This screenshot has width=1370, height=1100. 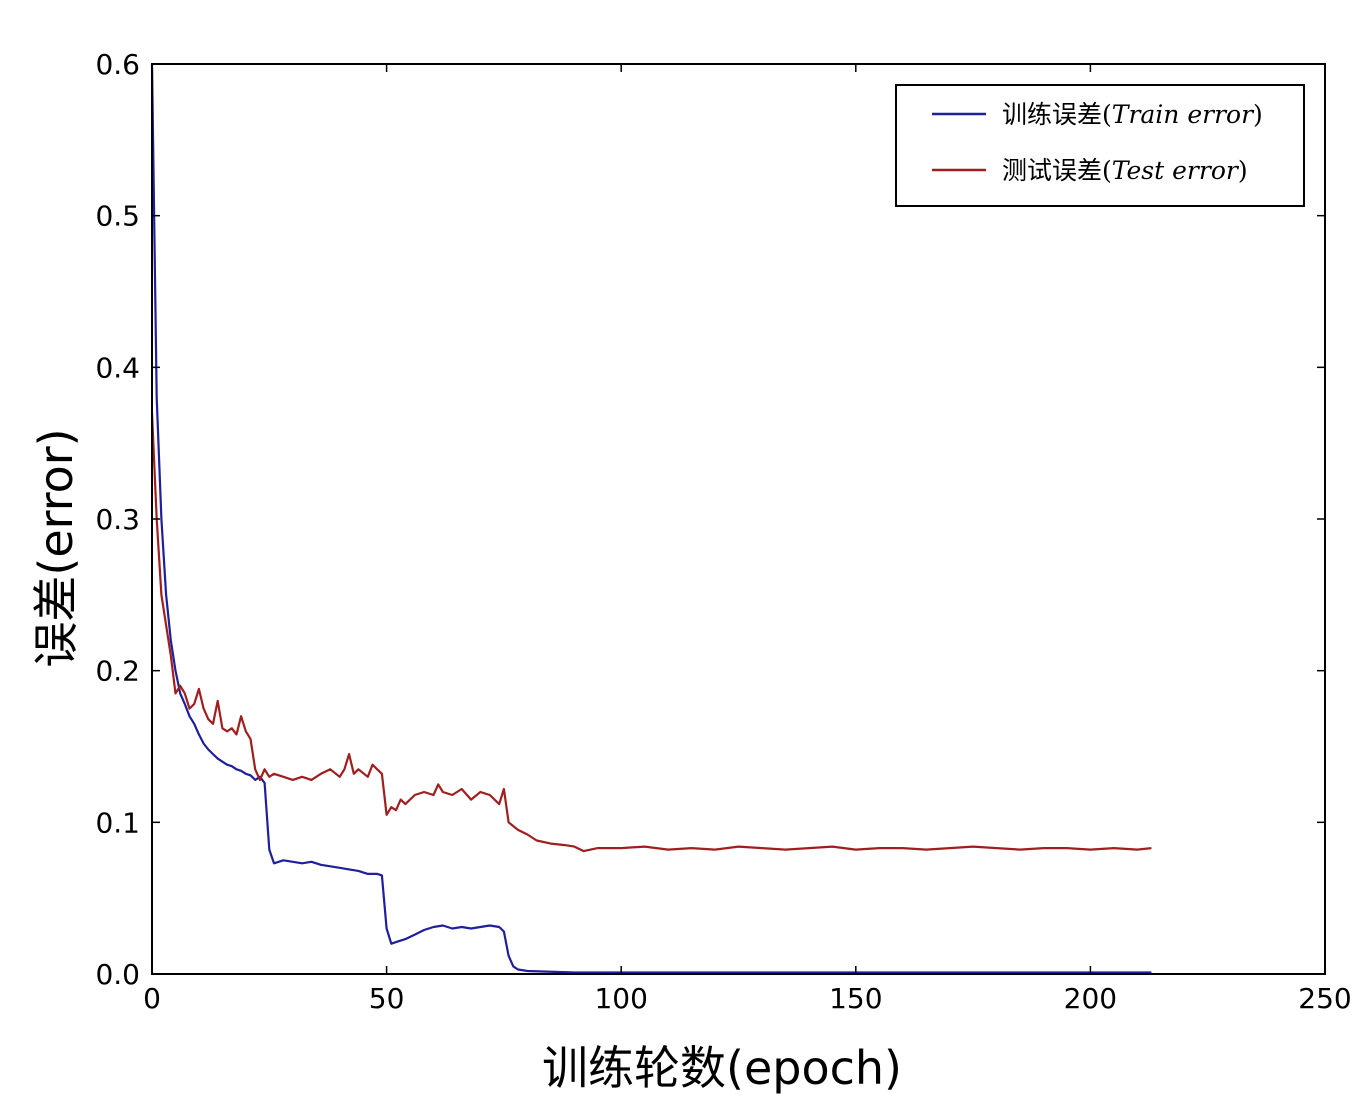 I want to click on legend-box, so click(x=1100, y=145).